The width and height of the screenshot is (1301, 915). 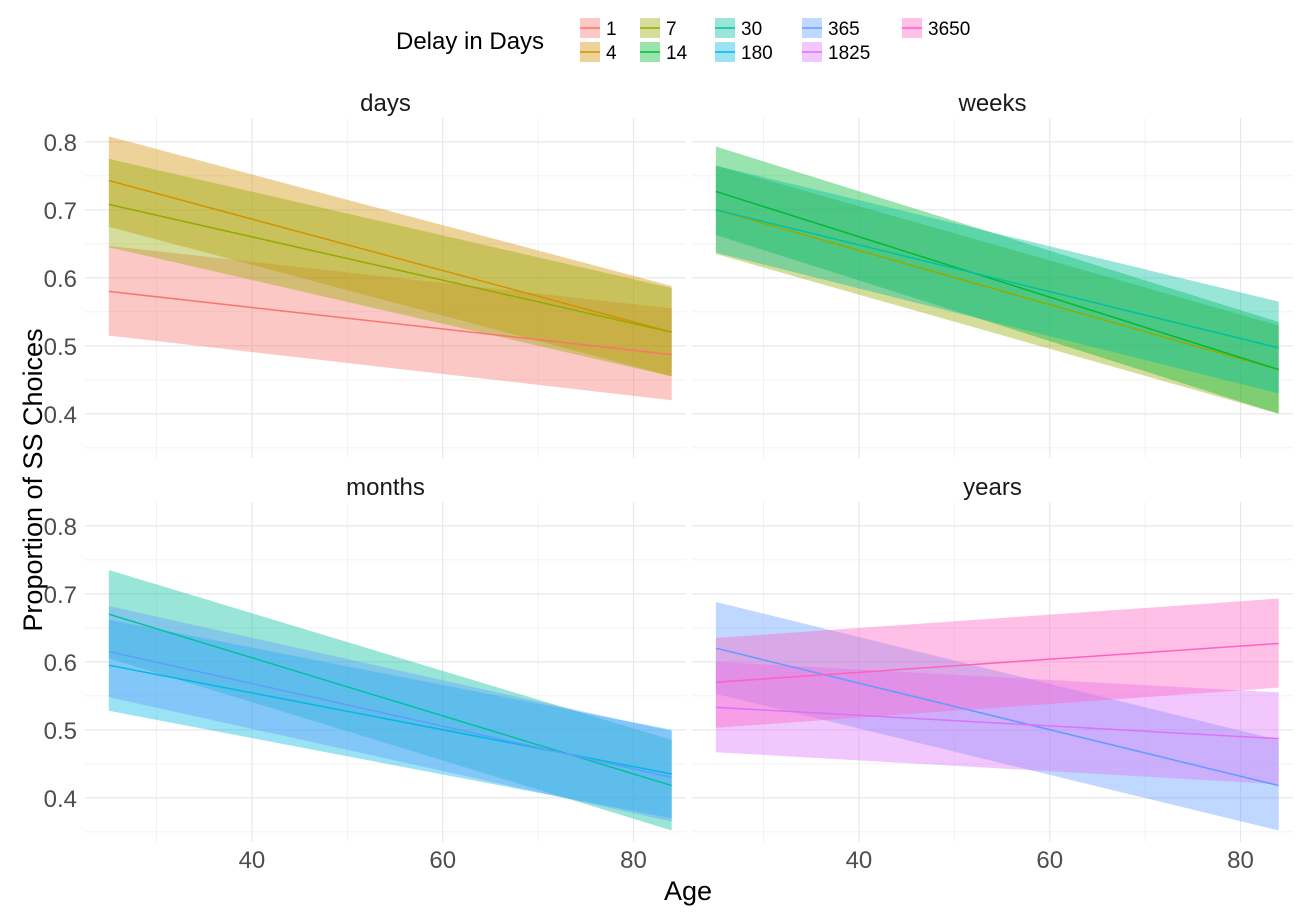 What do you see at coordinates (751, 29) in the screenshot?
I see `legend-label: 30` at bounding box center [751, 29].